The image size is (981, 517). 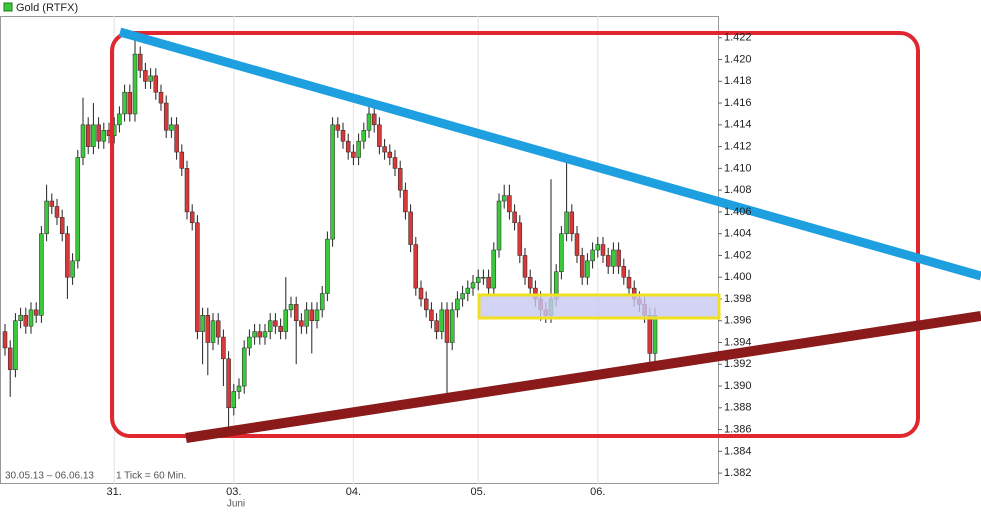 I want to click on legend-label: Gold (RTFX), so click(x=47, y=8).